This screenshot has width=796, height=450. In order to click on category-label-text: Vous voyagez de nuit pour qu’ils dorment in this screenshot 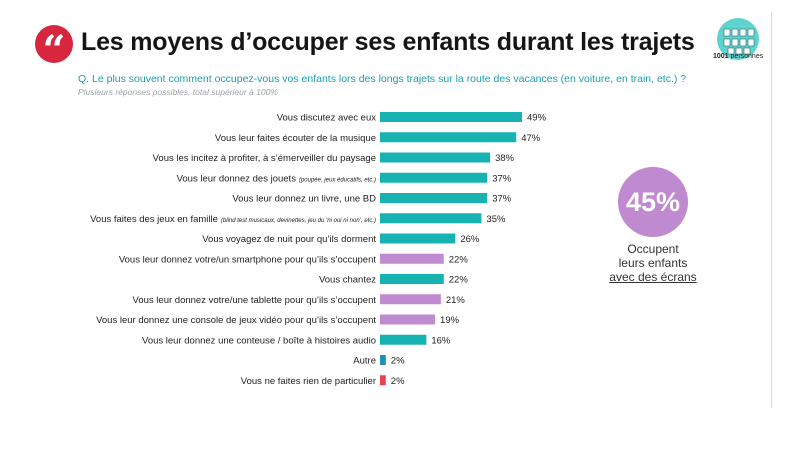, I will do `click(289, 239)`.